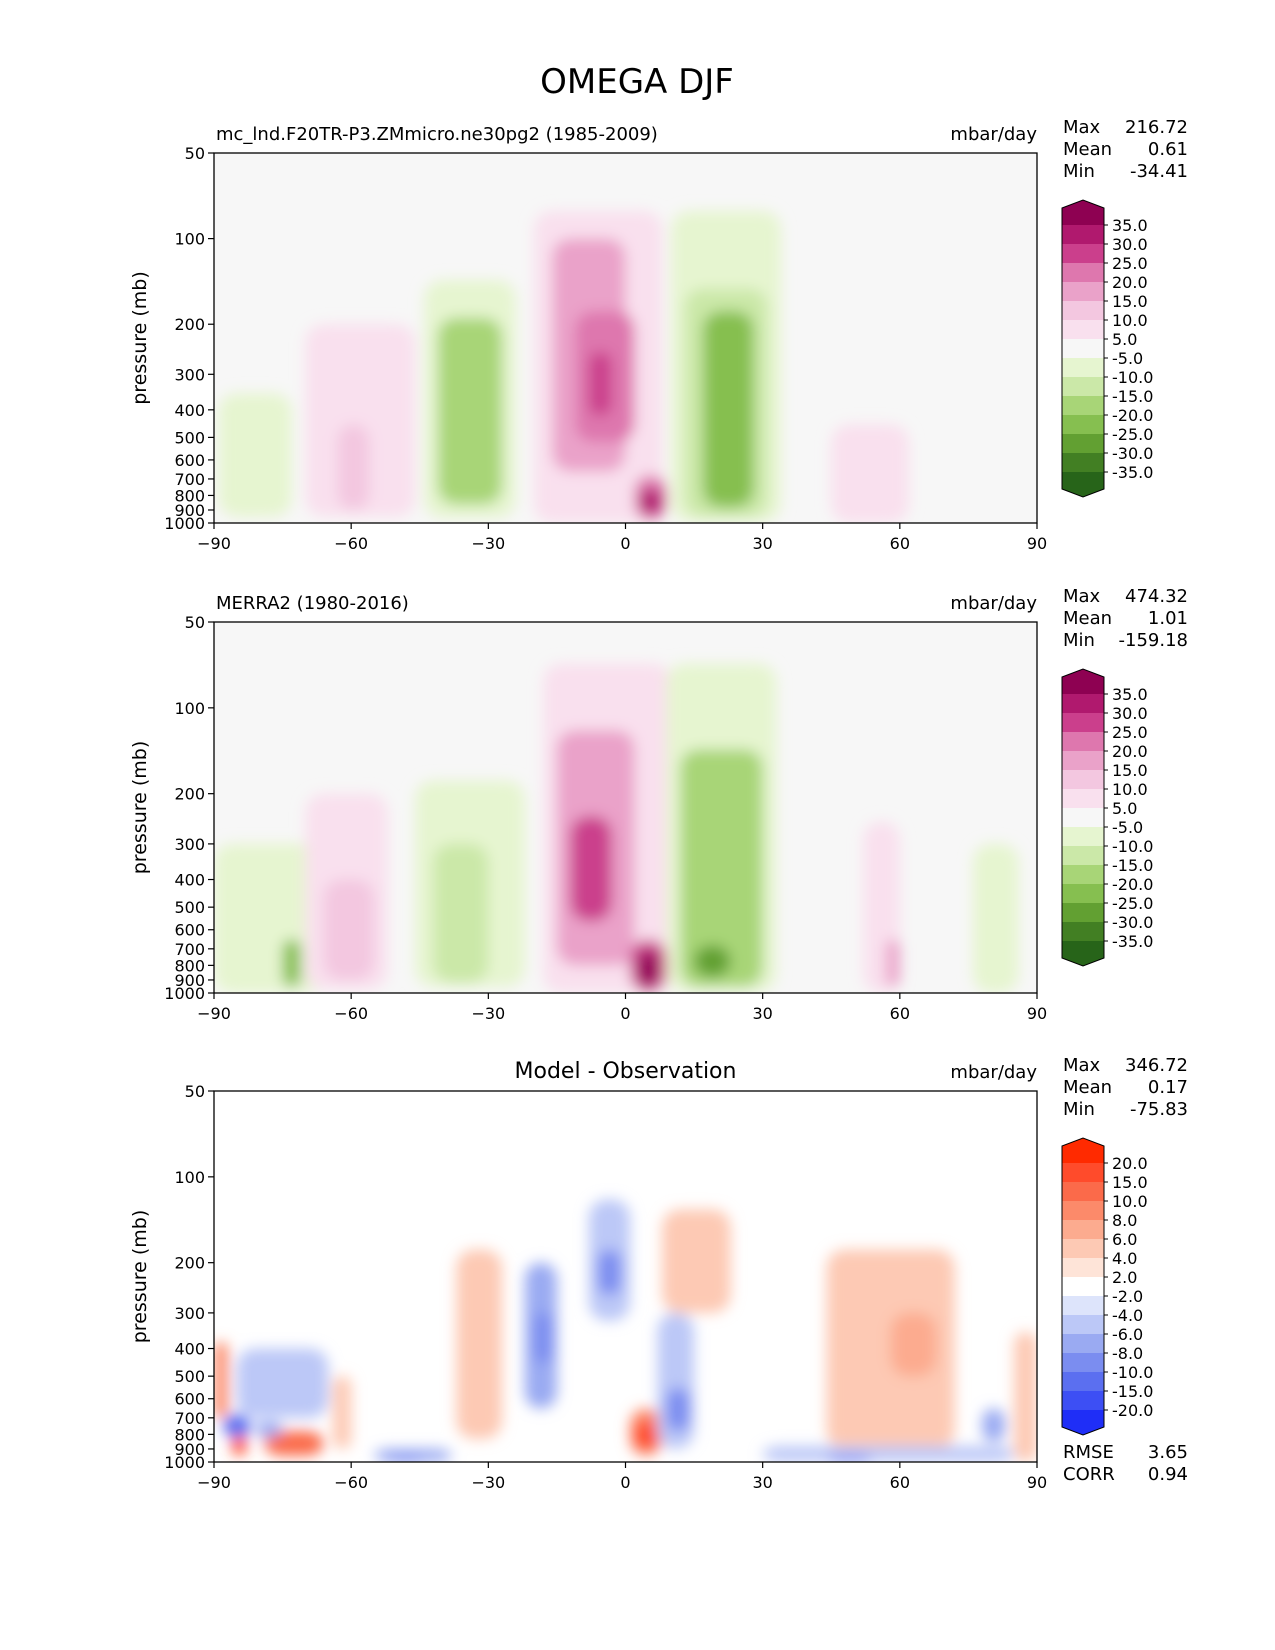 This screenshot has width=1275, height=1650. I want to click on colorbar-tick-label: -6.0, so click(1127, 1334).